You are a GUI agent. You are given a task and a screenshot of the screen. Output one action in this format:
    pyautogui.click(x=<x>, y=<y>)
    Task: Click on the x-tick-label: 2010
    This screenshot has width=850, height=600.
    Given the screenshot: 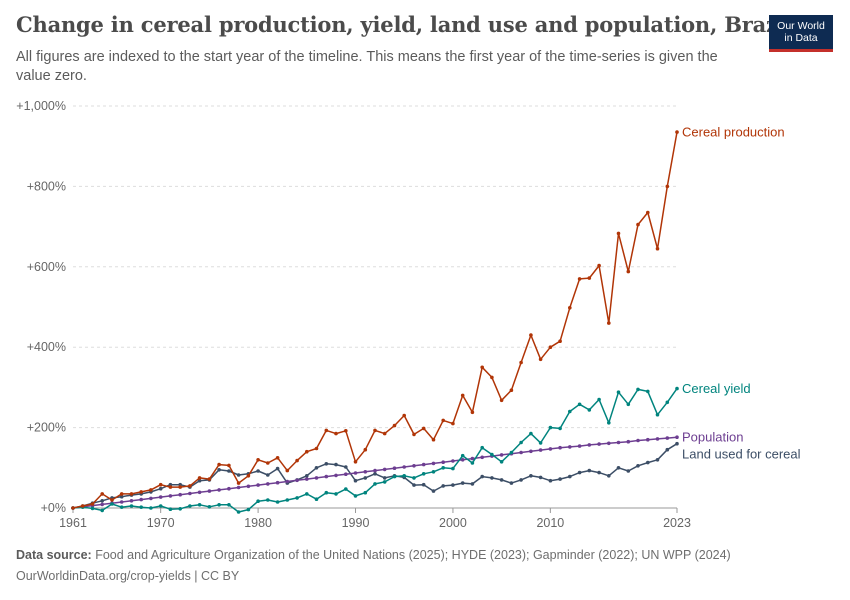 What is the action you would take?
    pyautogui.click(x=550, y=523)
    